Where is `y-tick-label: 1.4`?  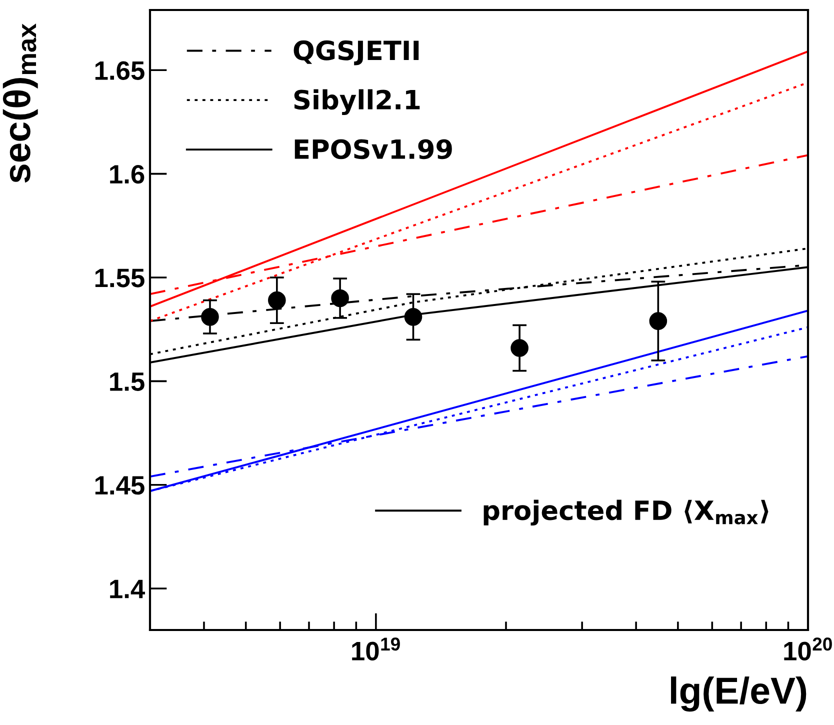
y-tick-label: 1.4 is located at coordinates (127, 589).